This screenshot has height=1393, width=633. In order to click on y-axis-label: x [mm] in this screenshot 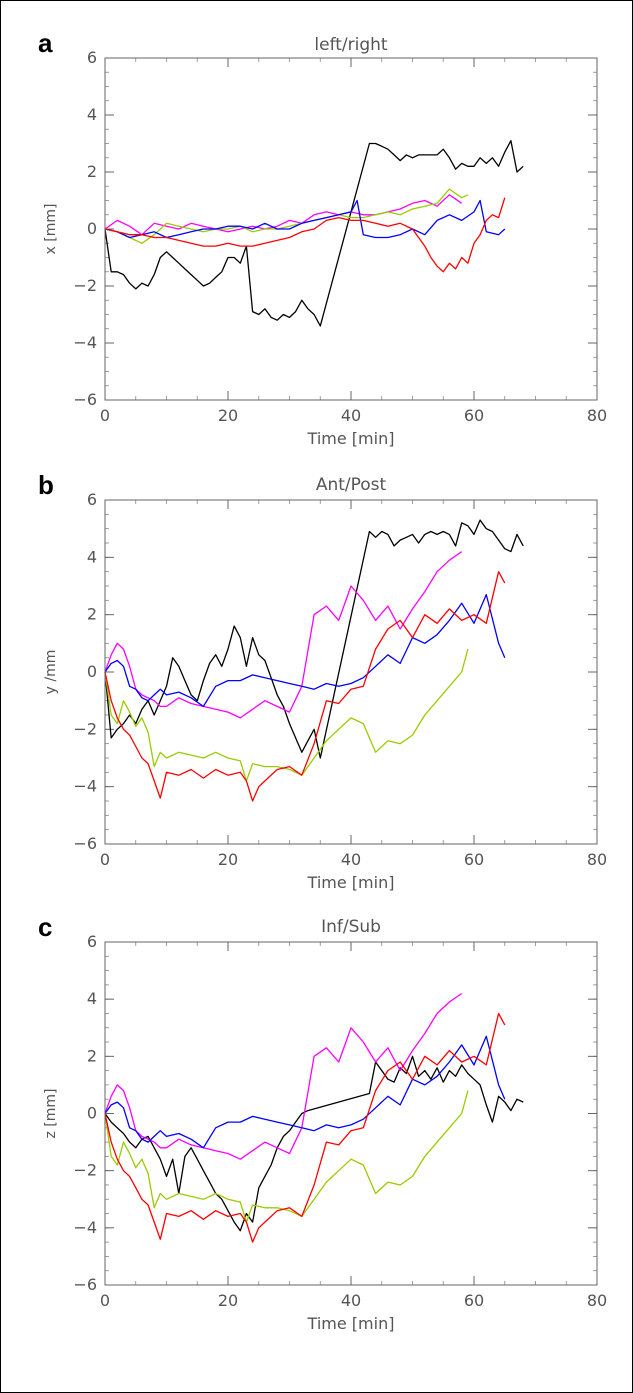, I will do `click(51, 229)`.